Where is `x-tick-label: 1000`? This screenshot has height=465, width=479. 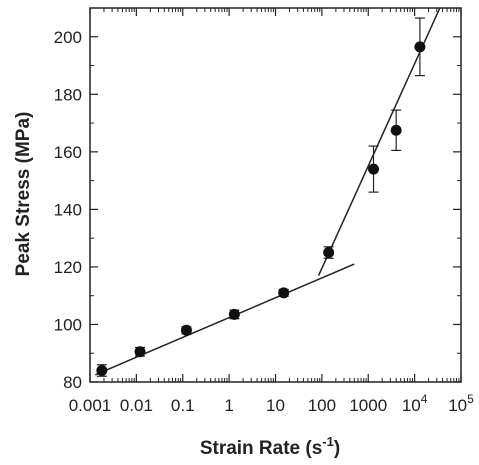 x-tick-label: 1000 is located at coordinates (368, 405).